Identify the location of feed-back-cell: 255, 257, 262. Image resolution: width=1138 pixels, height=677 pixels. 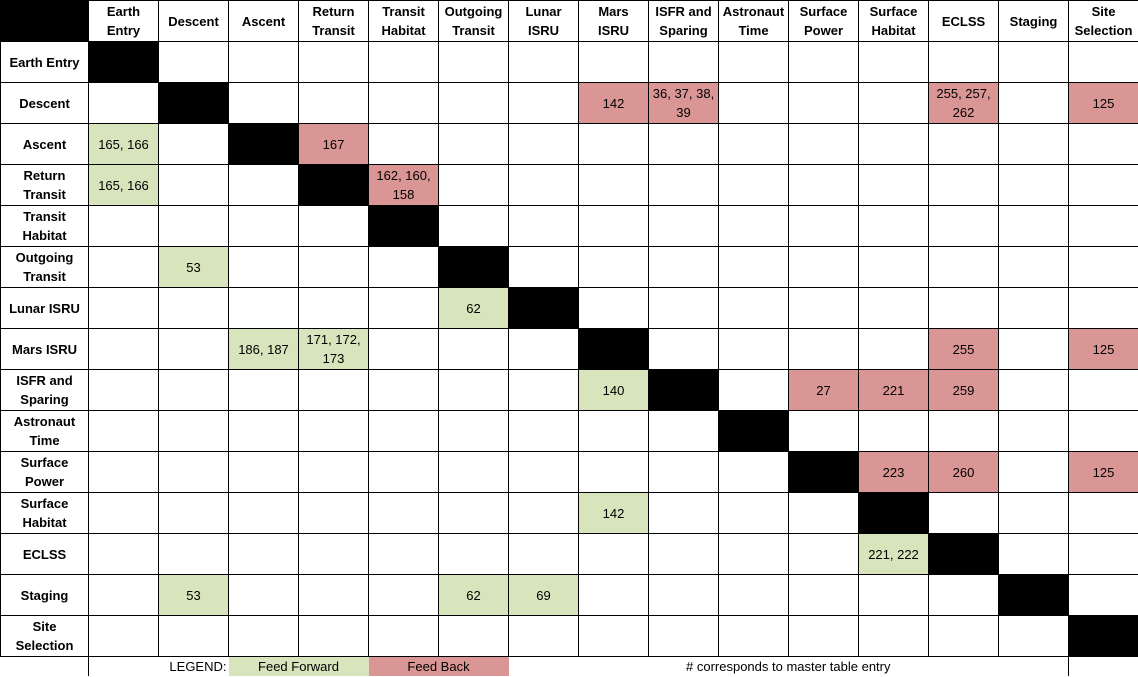
(963, 103).